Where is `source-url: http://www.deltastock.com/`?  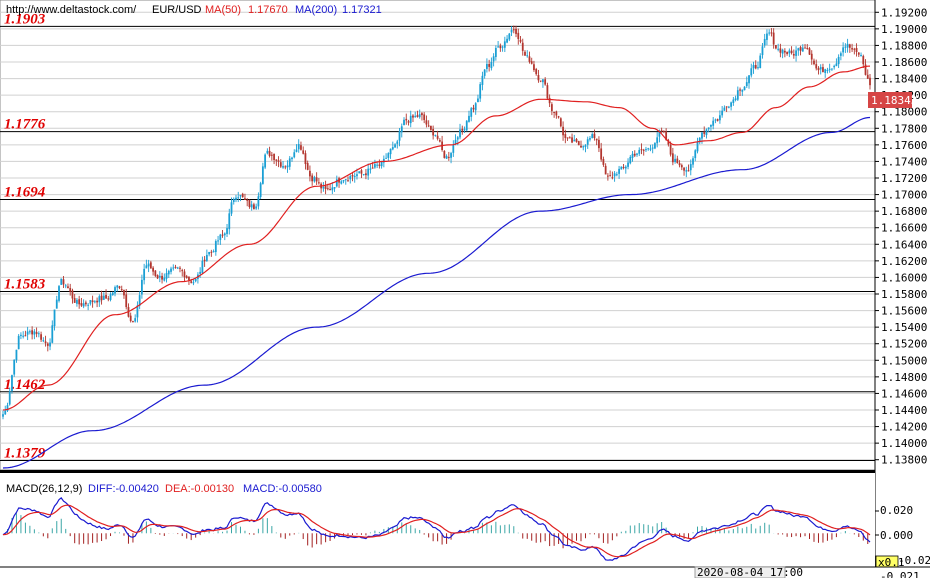 source-url: http://www.deltastock.com/ is located at coordinates (71, 10).